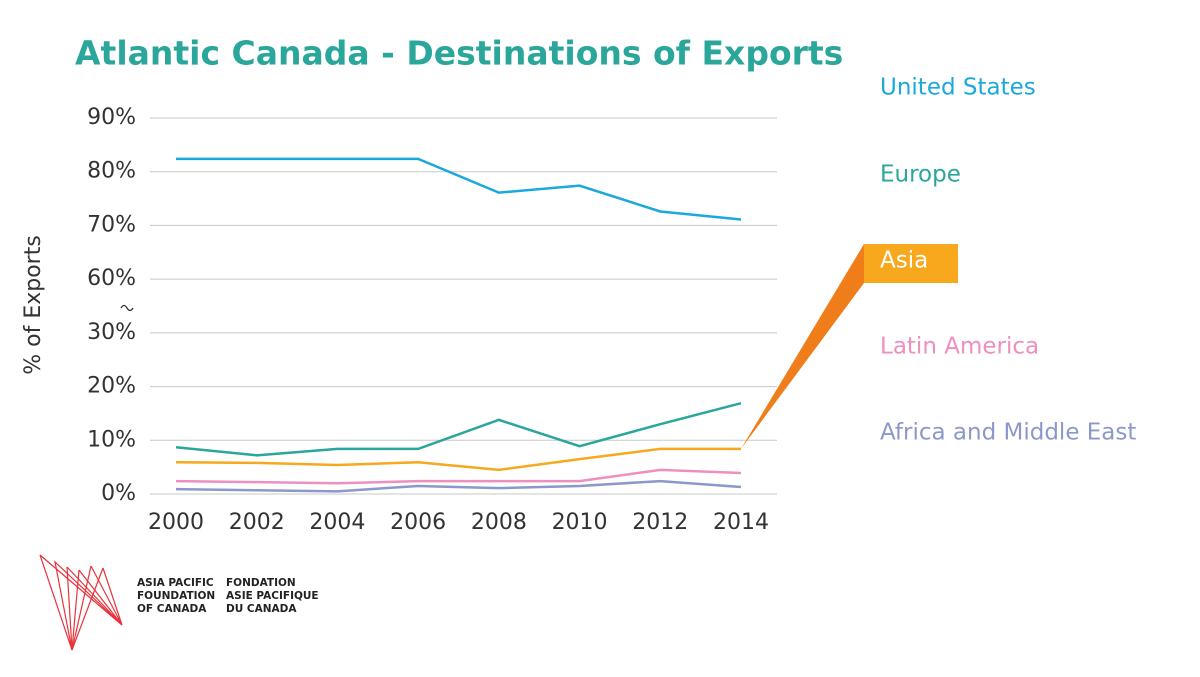  Describe the element at coordinates (261, 609) in the screenshot. I see `logo-text: DU CANADA` at that location.